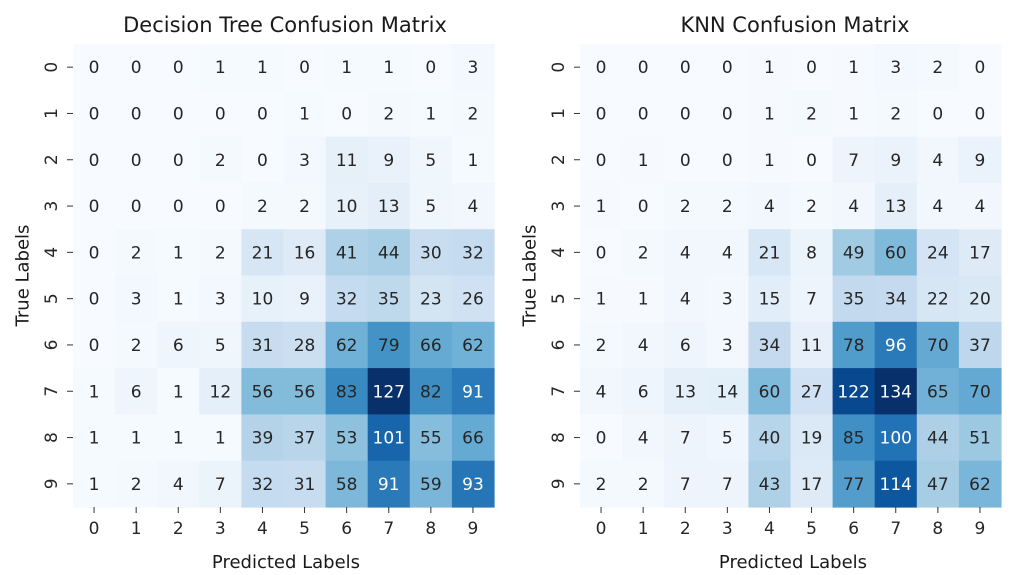 The height and width of the screenshot is (575, 1011). Describe the element at coordinates (220, 299) in the screenshot. I see `chart-1-cell-r5-c3` at that location.